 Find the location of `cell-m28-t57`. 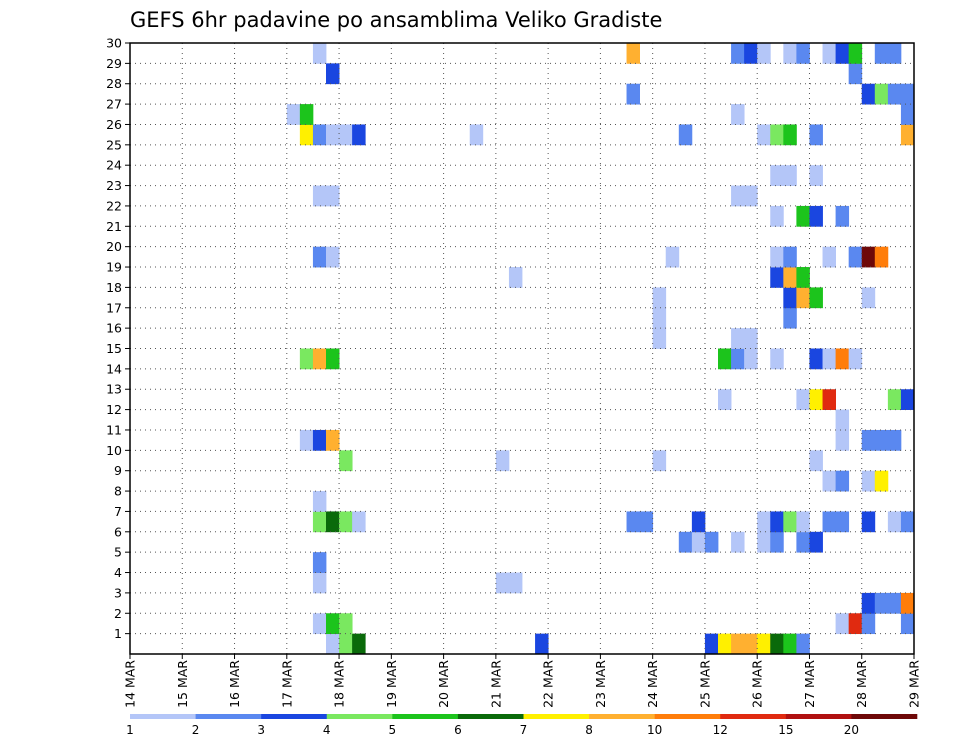

cell-m28-t57 is located at coordinates (881, 94).